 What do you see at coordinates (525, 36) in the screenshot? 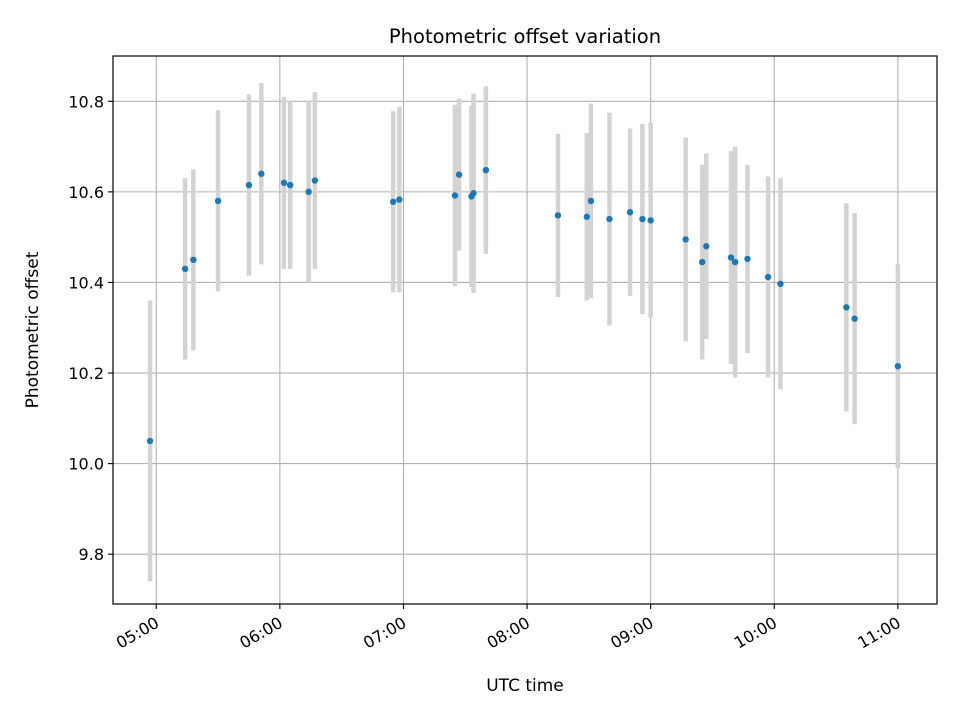
I see `chart-title: Photometric offset variation` at bounding box center [525, 36].